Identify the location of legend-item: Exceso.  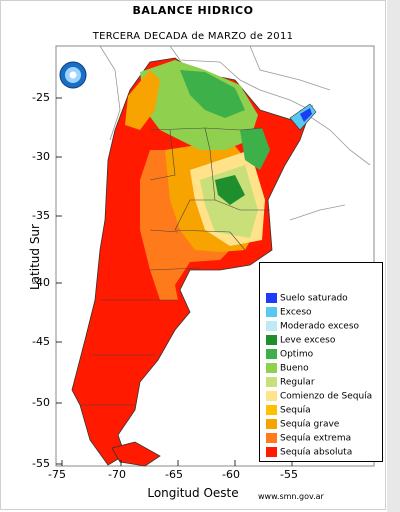
(289, 312).